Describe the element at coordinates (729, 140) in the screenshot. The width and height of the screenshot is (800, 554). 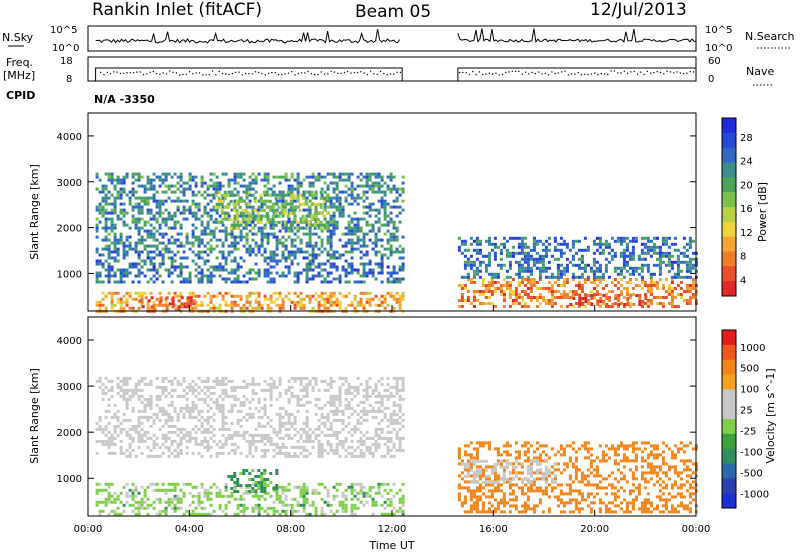
I see `colorbar-swatch` at that location.